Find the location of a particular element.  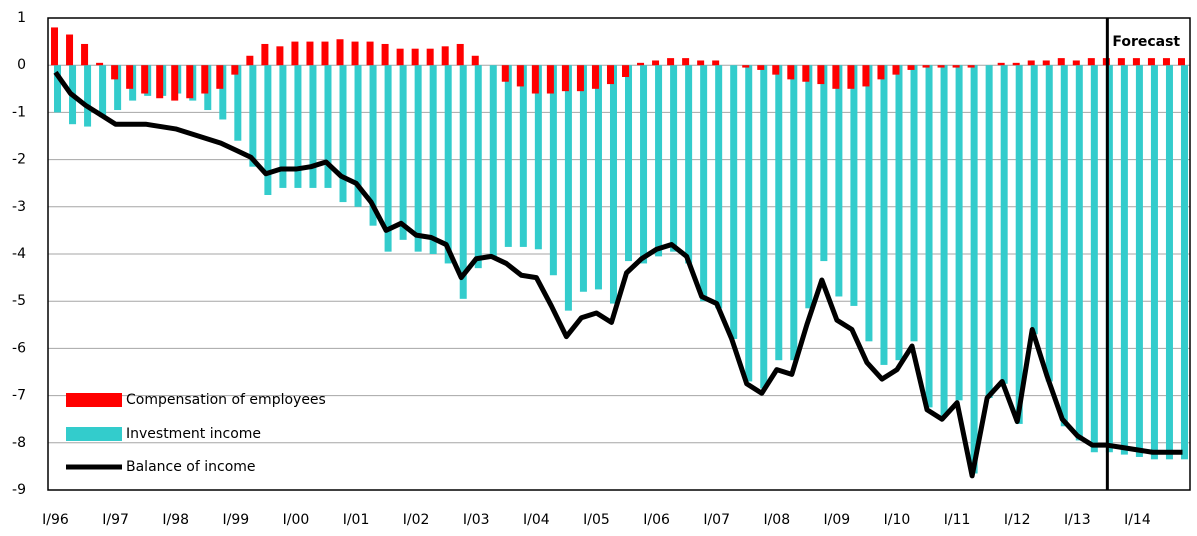

y-tick-label: -2 is located at coordinates (19, 160).